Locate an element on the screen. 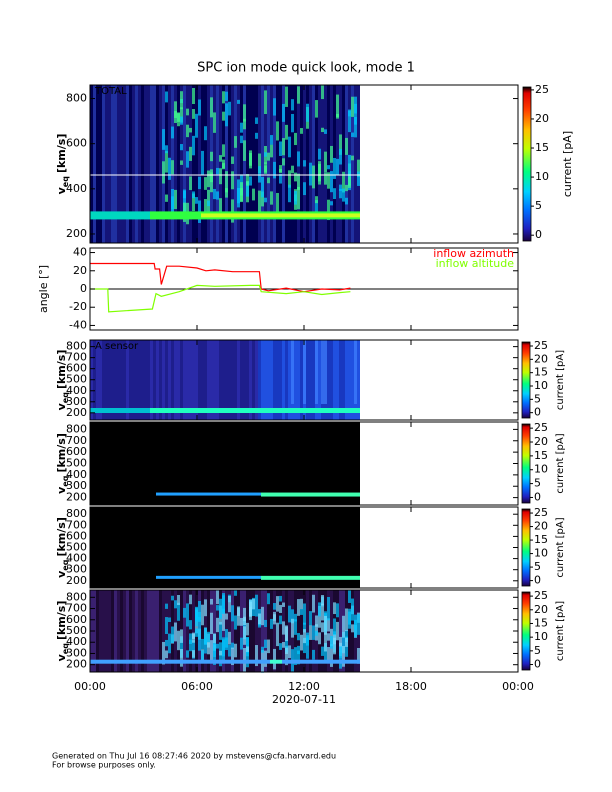  y-axis-label: veq [km/s] is located at coordinates (62, 547).